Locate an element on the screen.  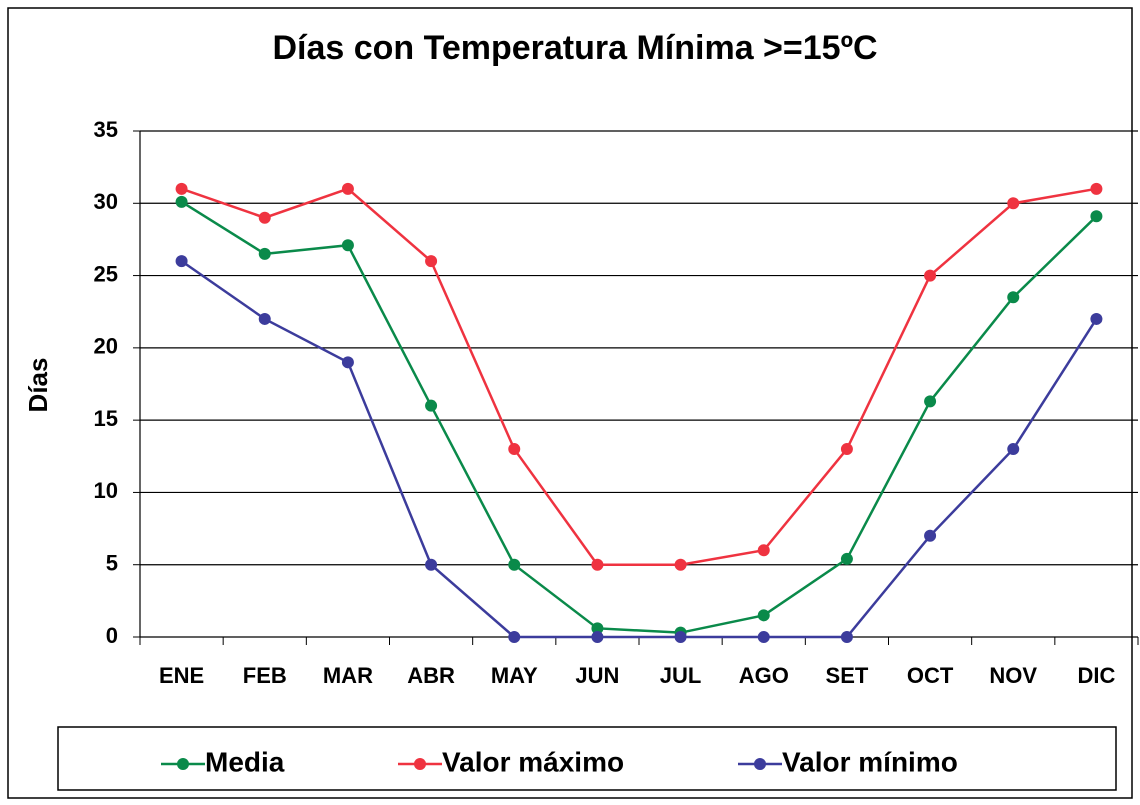
chart-title: Días con Temperatura Mínima >=15ºC is located at coordinates (574, 48).